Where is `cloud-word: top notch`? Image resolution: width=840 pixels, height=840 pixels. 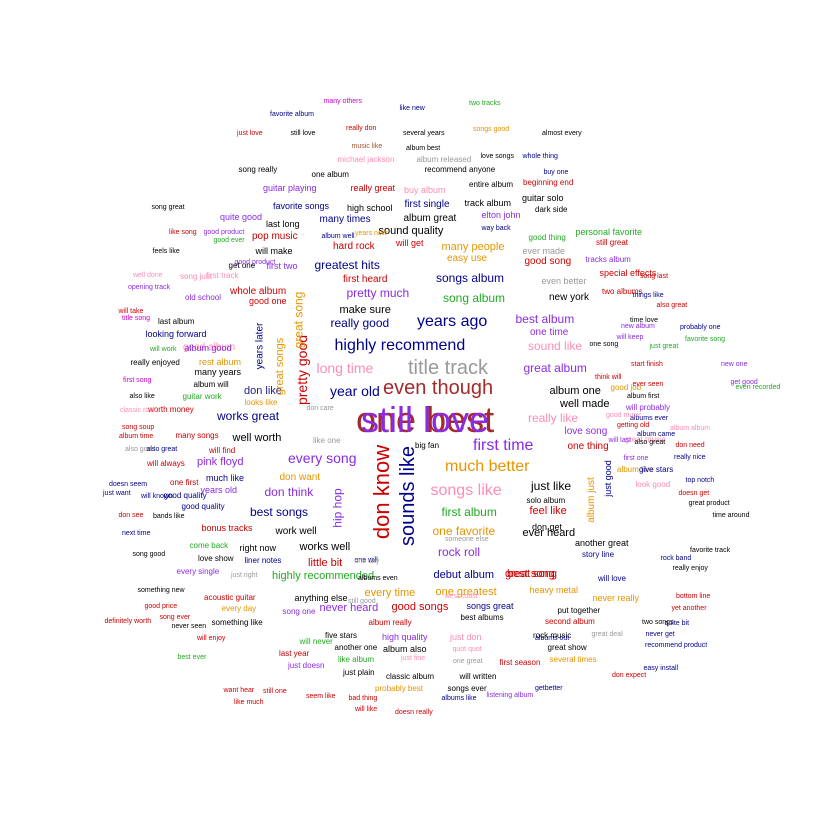
cloud-word: top notch is located at coordinates (700, 480).